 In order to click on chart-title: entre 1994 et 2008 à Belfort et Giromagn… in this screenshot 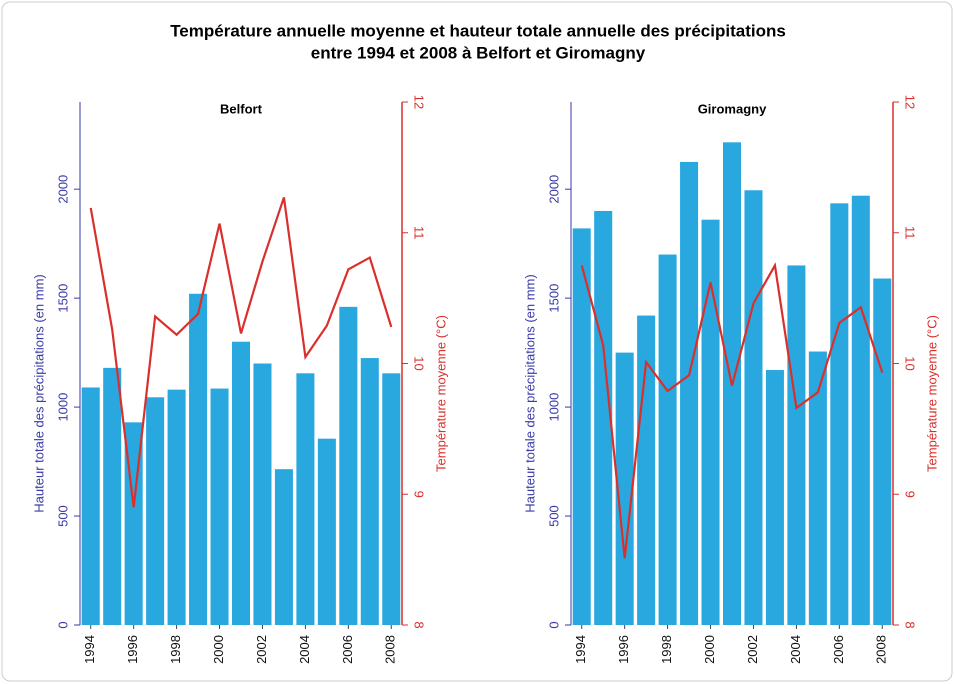, I will do `click(478, 52)`.